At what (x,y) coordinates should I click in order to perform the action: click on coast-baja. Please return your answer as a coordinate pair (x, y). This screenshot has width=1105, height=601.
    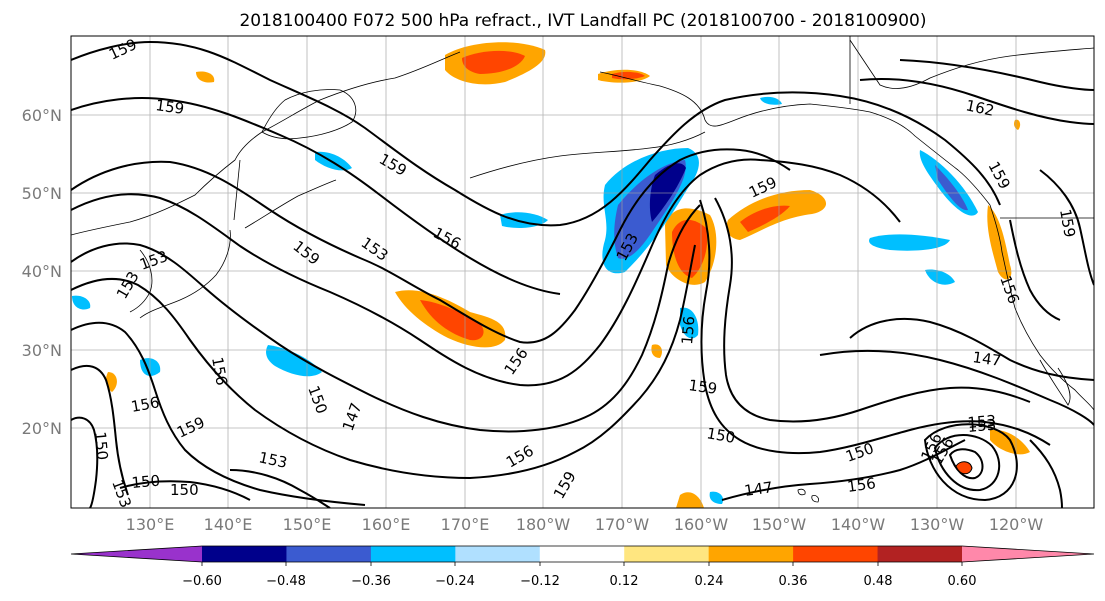
    Looking at the image, I should click on (1055, 382).